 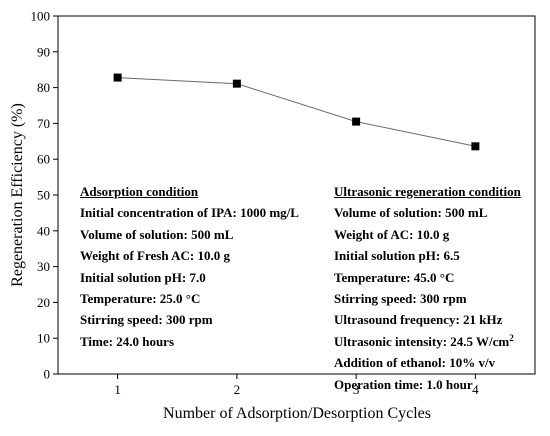 What do you see at coordinates (475, 389) in the screenshot?
I see `x-tick-label: 4` at bounding box center [475, 389].